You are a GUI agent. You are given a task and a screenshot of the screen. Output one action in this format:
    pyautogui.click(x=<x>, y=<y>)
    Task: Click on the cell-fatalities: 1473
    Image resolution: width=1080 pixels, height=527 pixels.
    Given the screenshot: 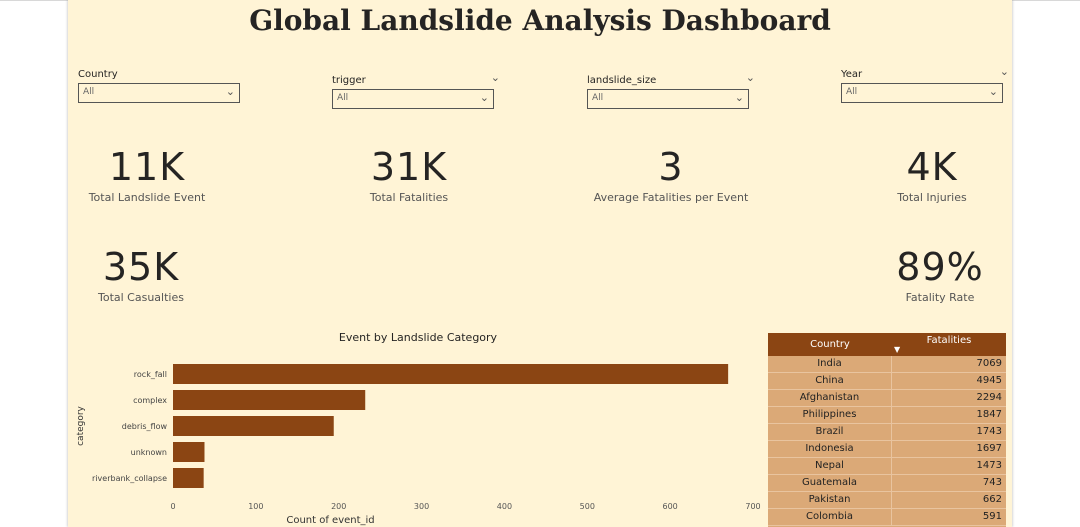 What is the action you would take?
    pyautogui.click(x=989, y=465)
    